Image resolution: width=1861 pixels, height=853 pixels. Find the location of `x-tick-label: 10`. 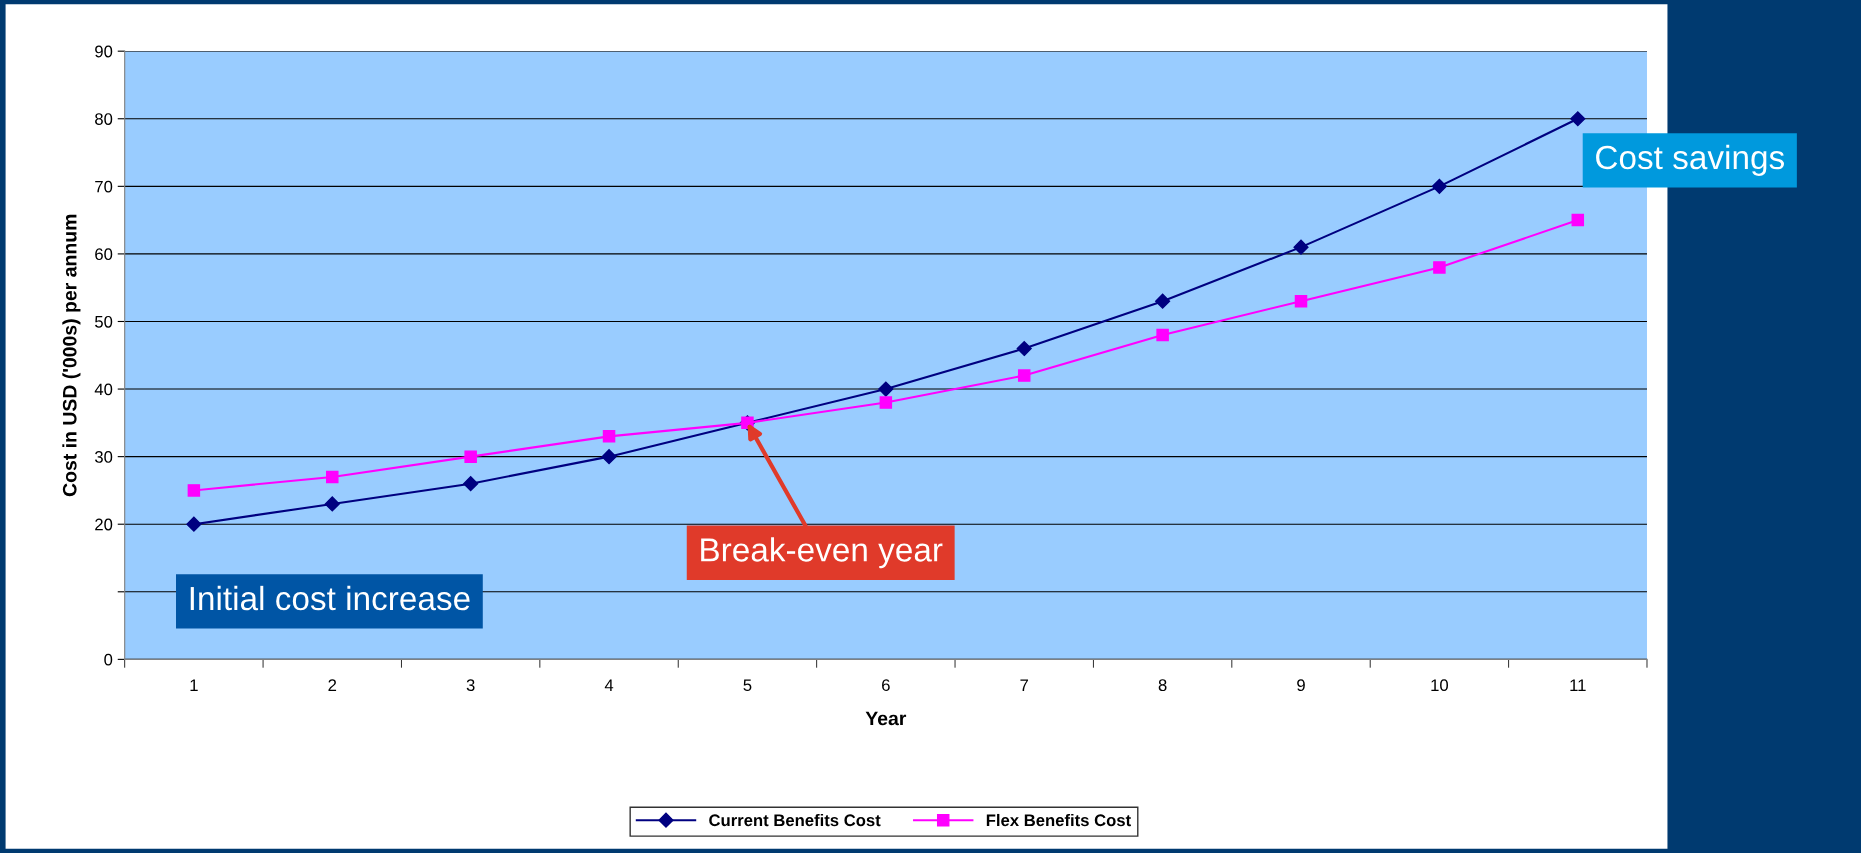

x-tick-label: 10 is located at coordinates (1440, 685).